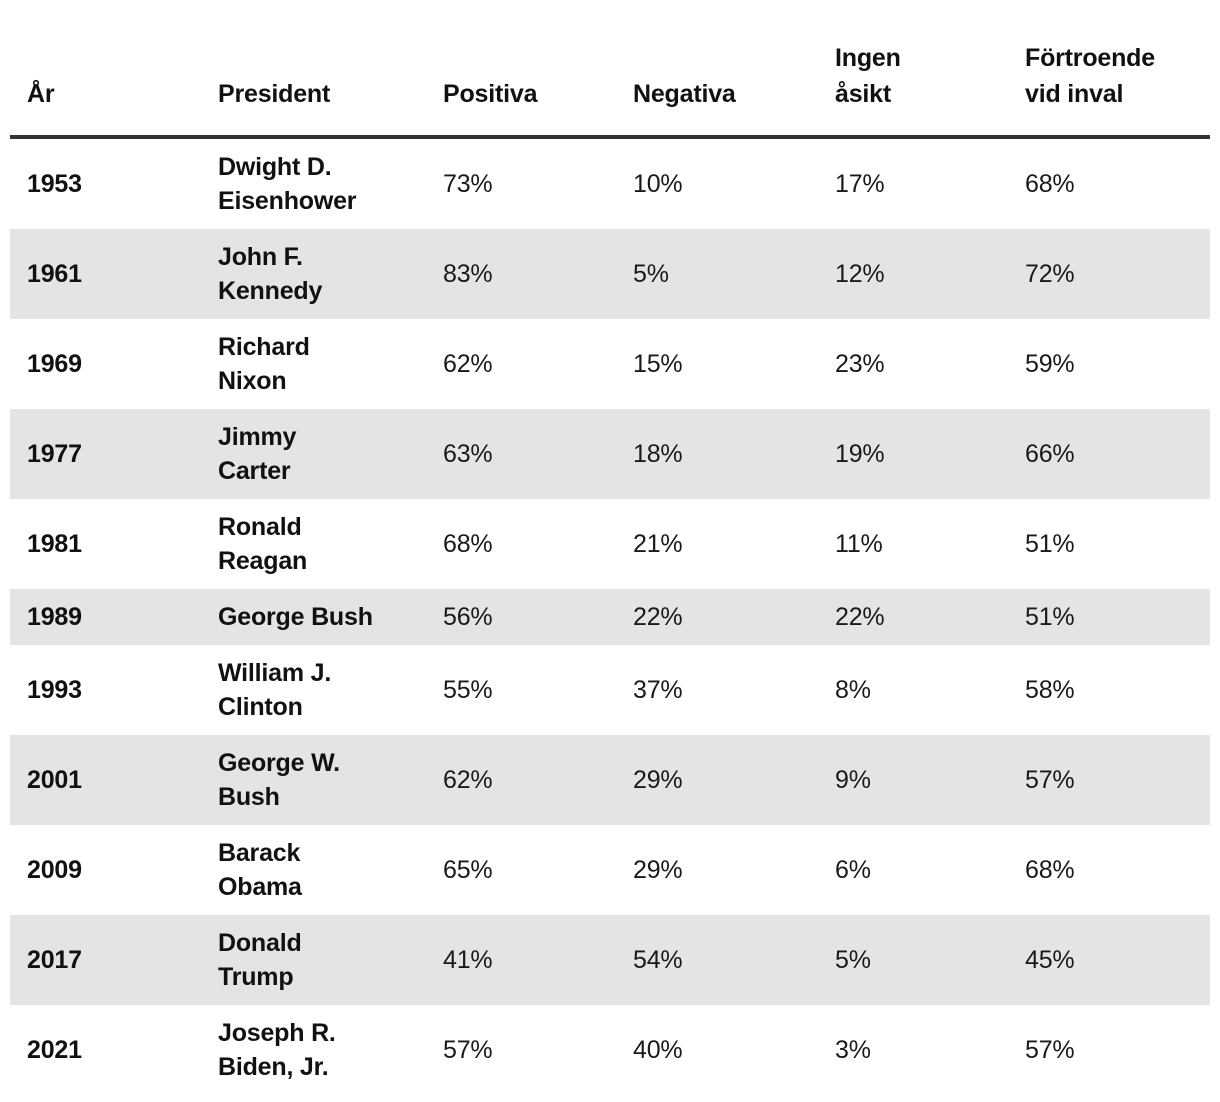 This screenshot has height=1102, width=1220. I want to click on president-cell: George W. Bush, so click(279, 780).